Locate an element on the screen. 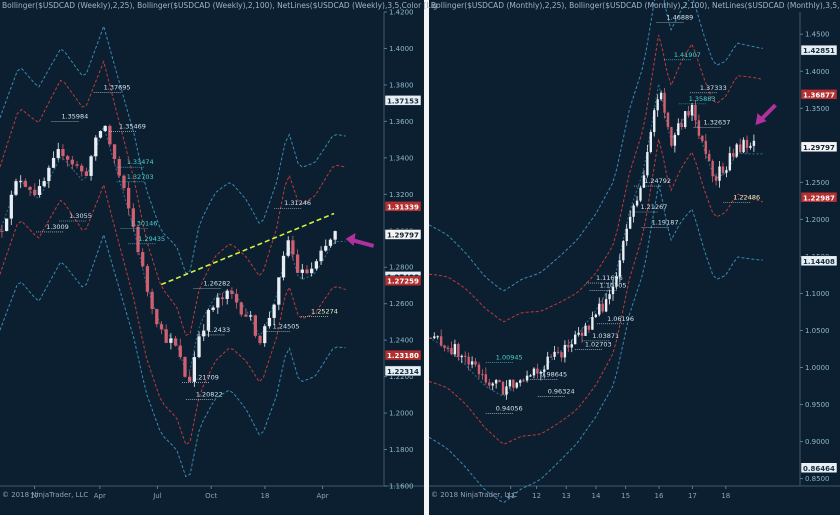 This screenshot has width=840, height=515. y-tick-label: 1.3500 is located at coordinates (817, 109).